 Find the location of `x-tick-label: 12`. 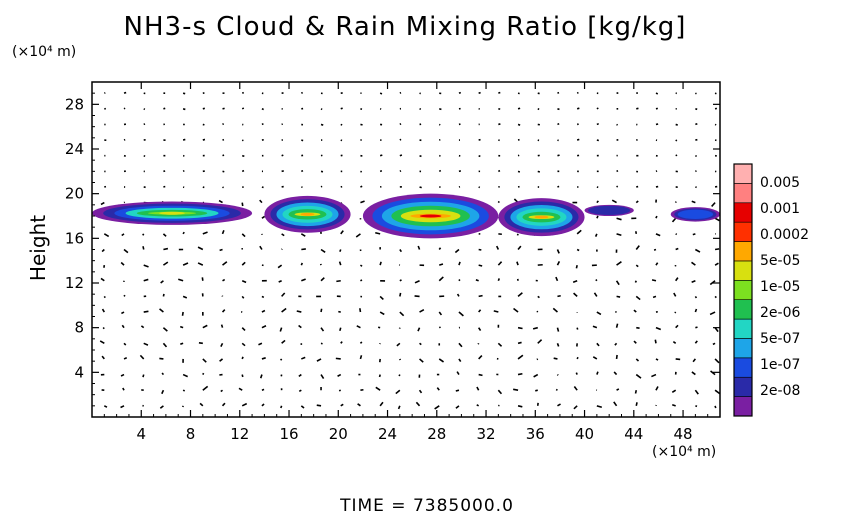

x-tick-label: 12 is located at coordinates (239, 434).